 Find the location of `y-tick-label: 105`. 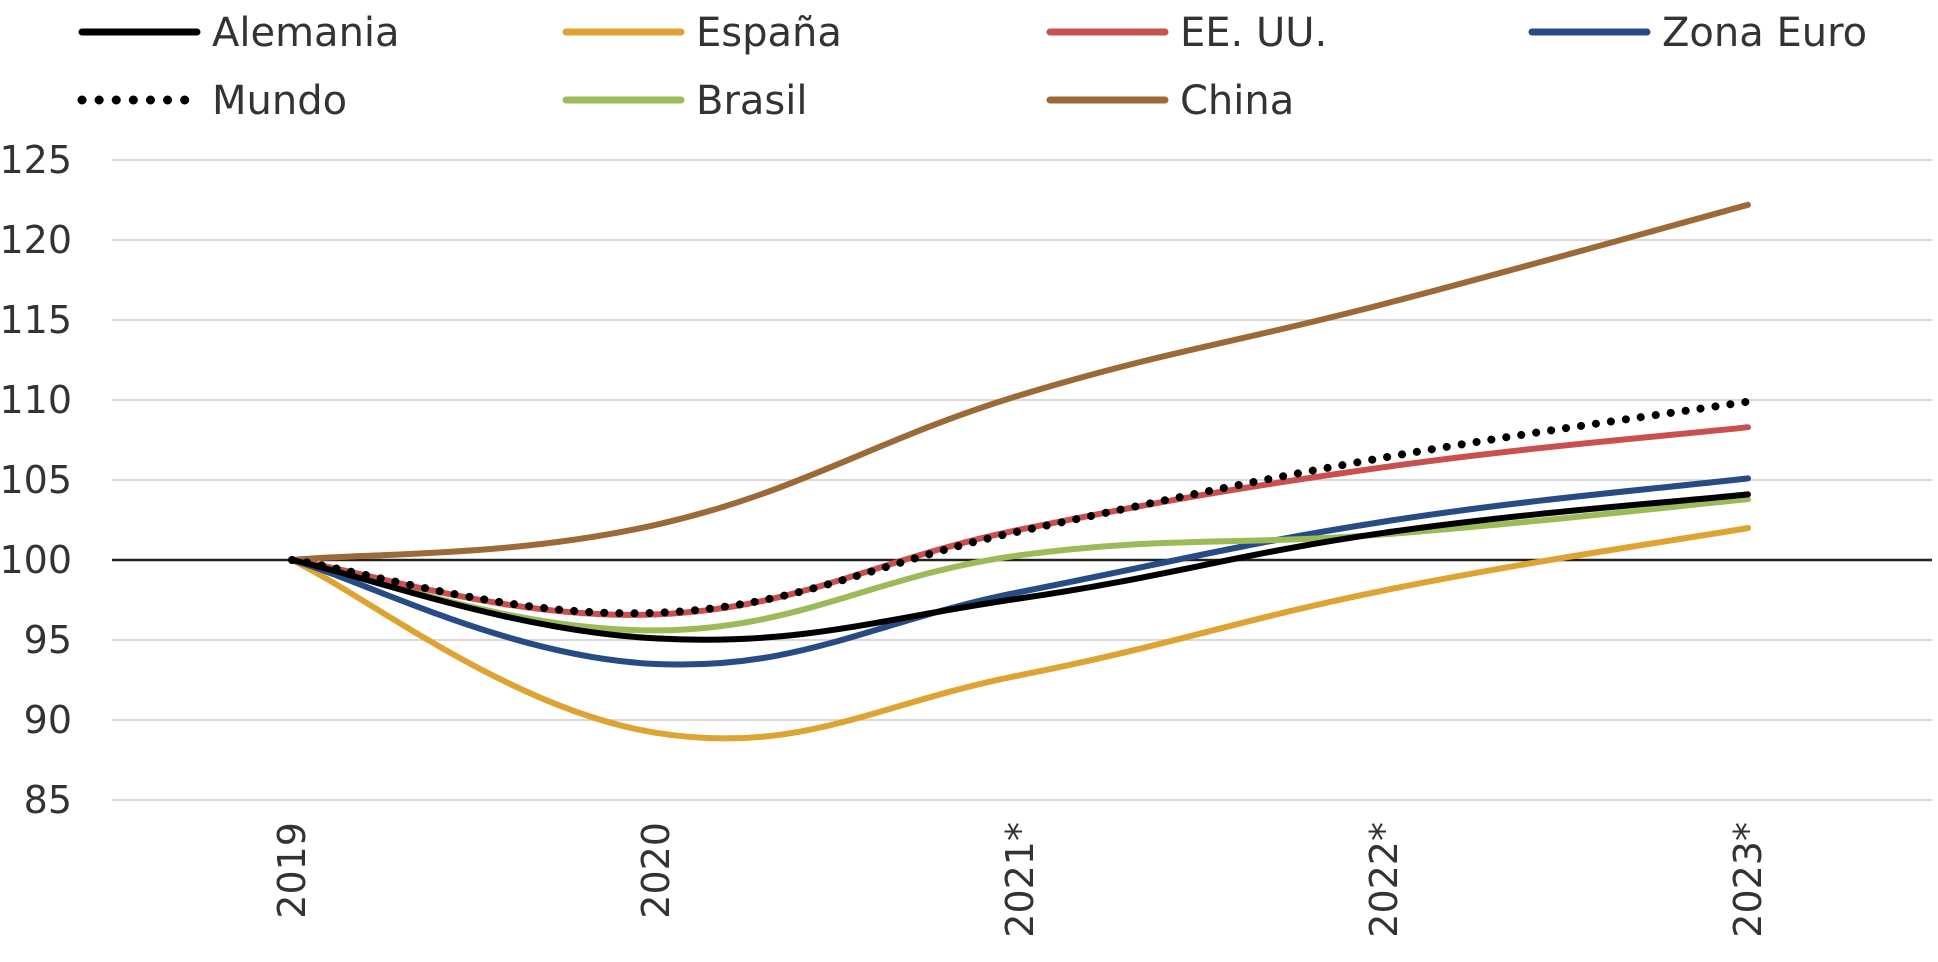

y-tick-label: 105 is located at coordinates (36, 480).